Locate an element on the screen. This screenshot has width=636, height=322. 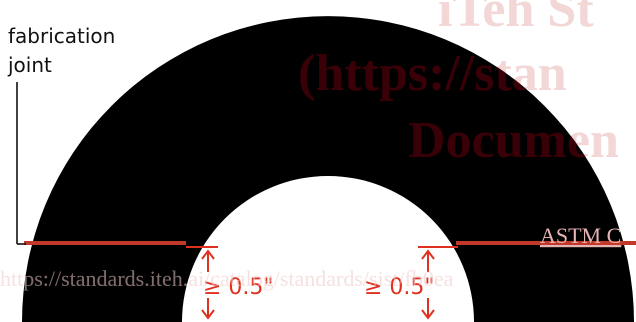
dimension-right-arrow-up is located at coordinates (428, 254).